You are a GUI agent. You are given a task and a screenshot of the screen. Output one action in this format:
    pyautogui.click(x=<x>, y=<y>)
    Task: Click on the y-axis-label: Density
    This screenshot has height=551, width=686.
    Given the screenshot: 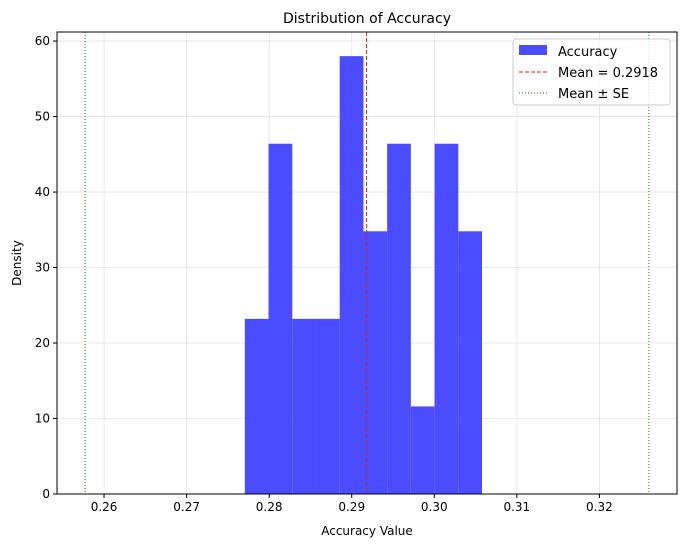 What is the action you would take?
    pyautogui.click(x=17, y=263)
    